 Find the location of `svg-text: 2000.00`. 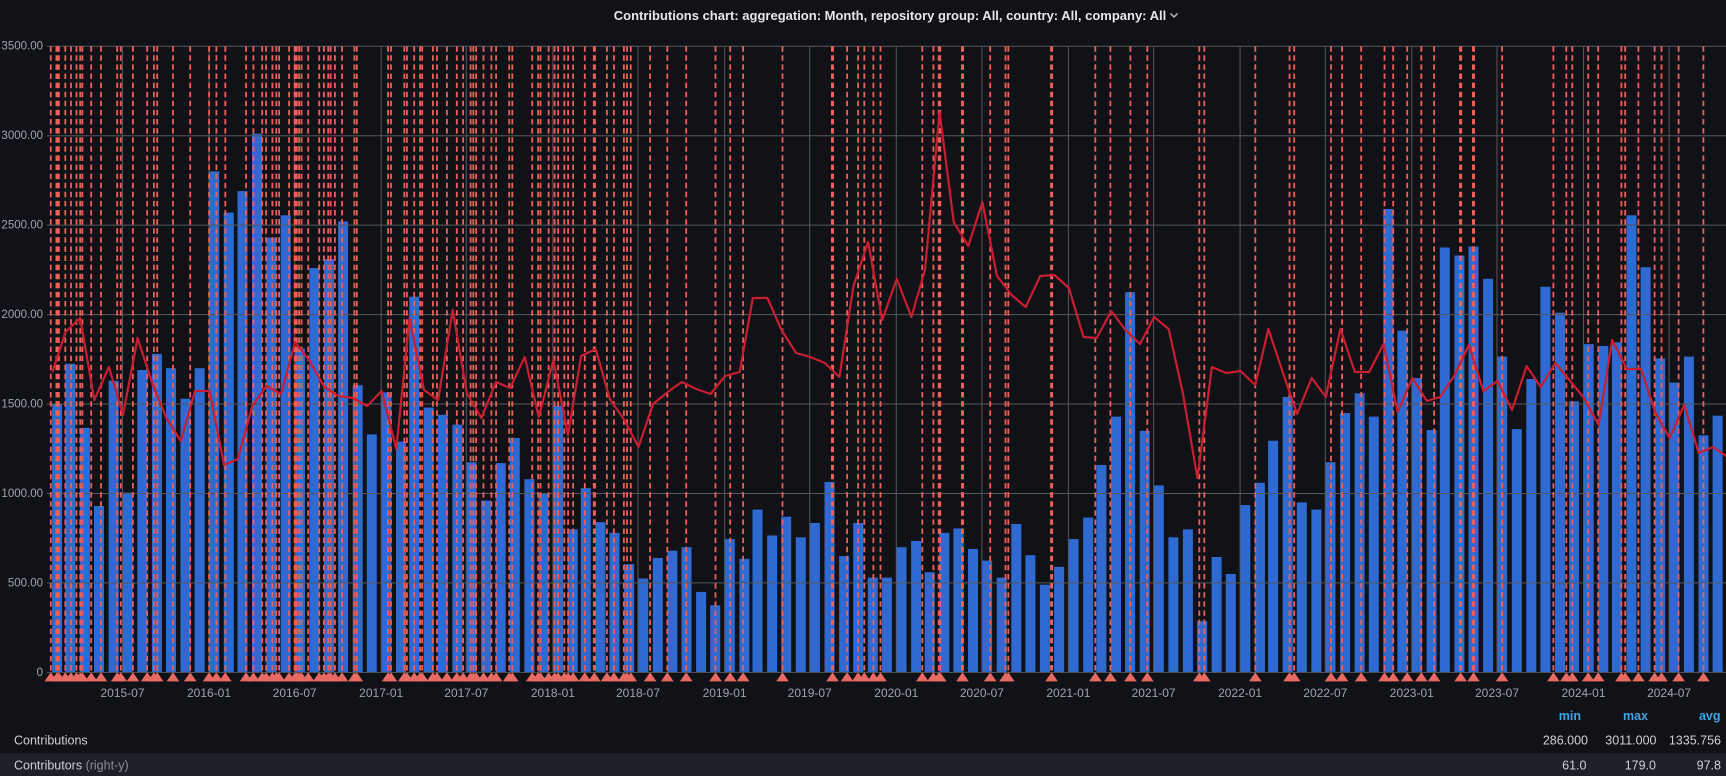

svg-text: 2000.00 is located at coordinates (22, 315).